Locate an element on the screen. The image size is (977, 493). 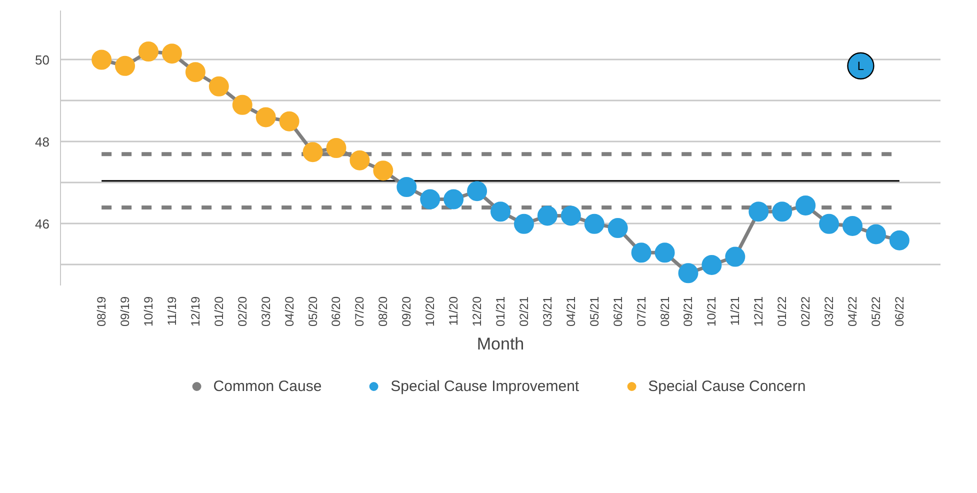
x-tick-label: 04/22 is located at coordinates (853, 311).